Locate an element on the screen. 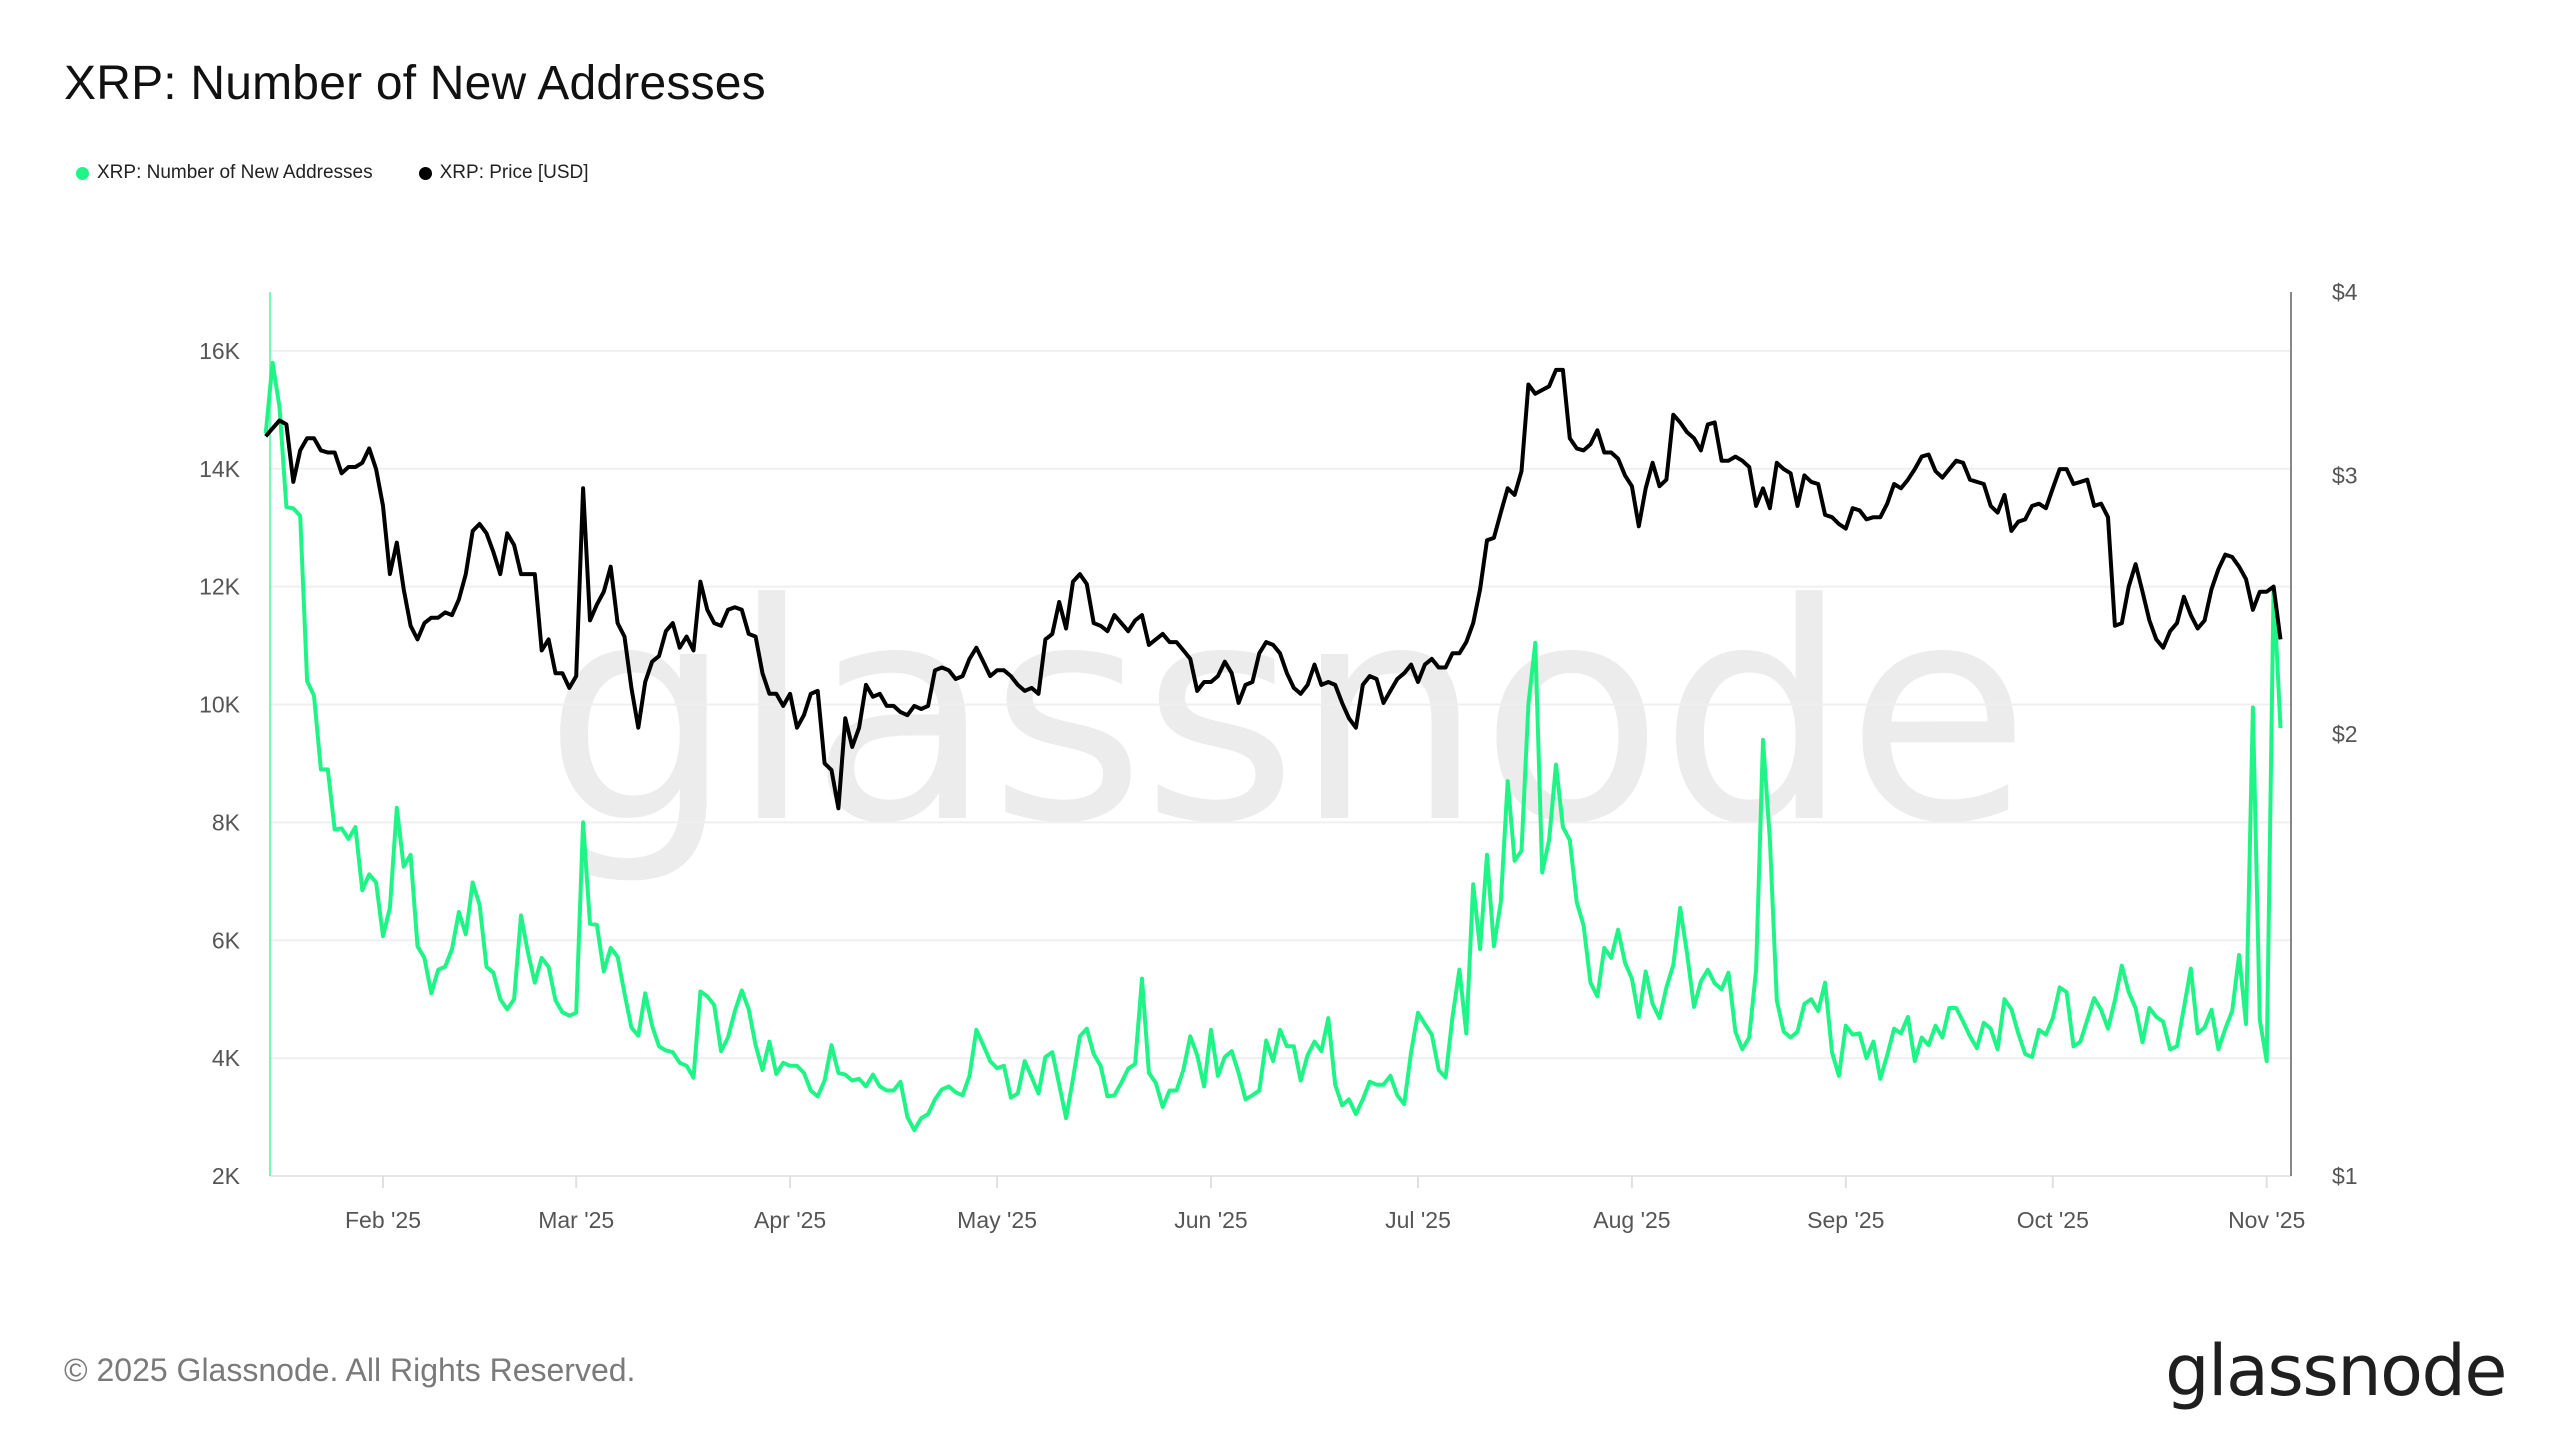 The width and height of the screenshot is (2560, 1440). copyright-text: © 2025 Glassnode. All Rights Reserved. is located at coordinates (350, 1370).